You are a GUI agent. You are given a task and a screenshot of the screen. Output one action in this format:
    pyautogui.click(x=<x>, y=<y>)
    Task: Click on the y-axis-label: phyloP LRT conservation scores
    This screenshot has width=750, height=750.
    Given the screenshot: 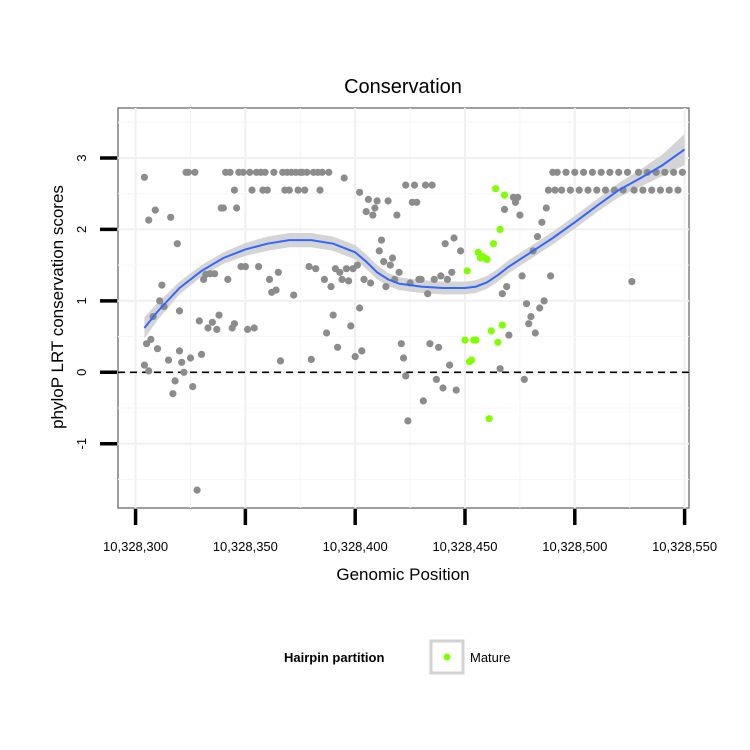 What is the action you would take?
    pyautogui.click(x=57, y=307)
    